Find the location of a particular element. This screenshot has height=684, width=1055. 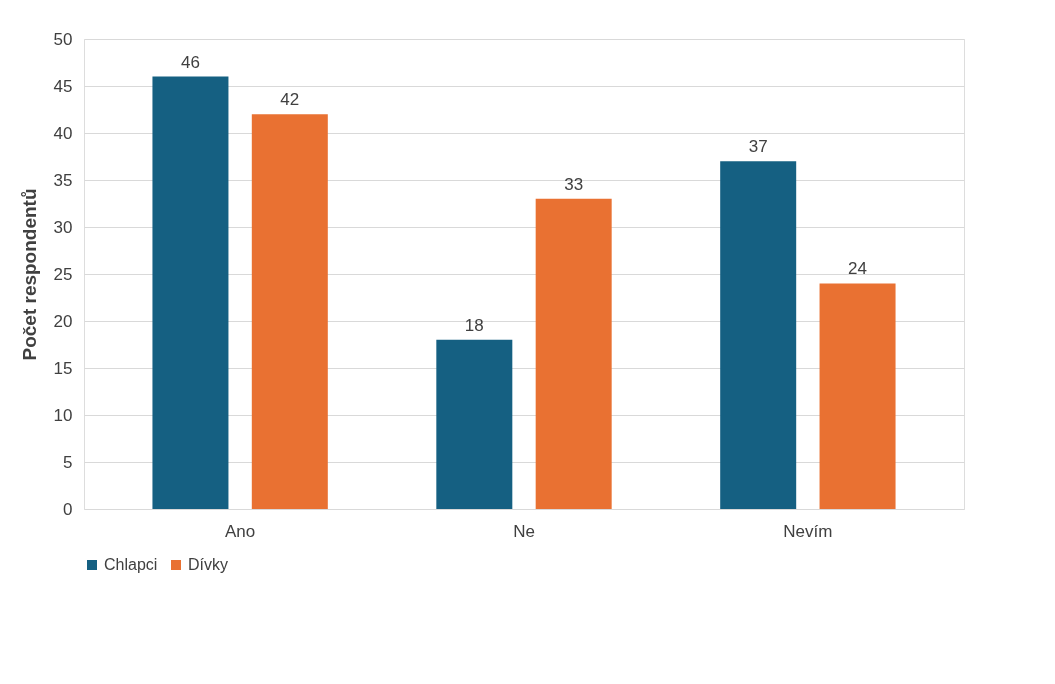

x-tick-label: Nevím is located at coordinates (808, 531).